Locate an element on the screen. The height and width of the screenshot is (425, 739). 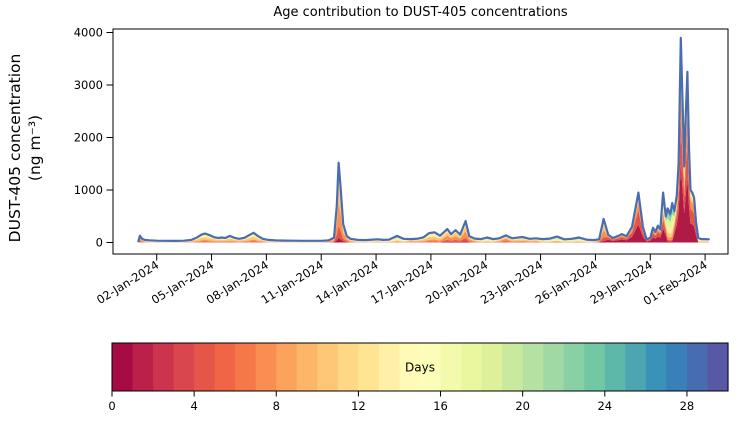
age-band-area is located at coordinates (423, 203).